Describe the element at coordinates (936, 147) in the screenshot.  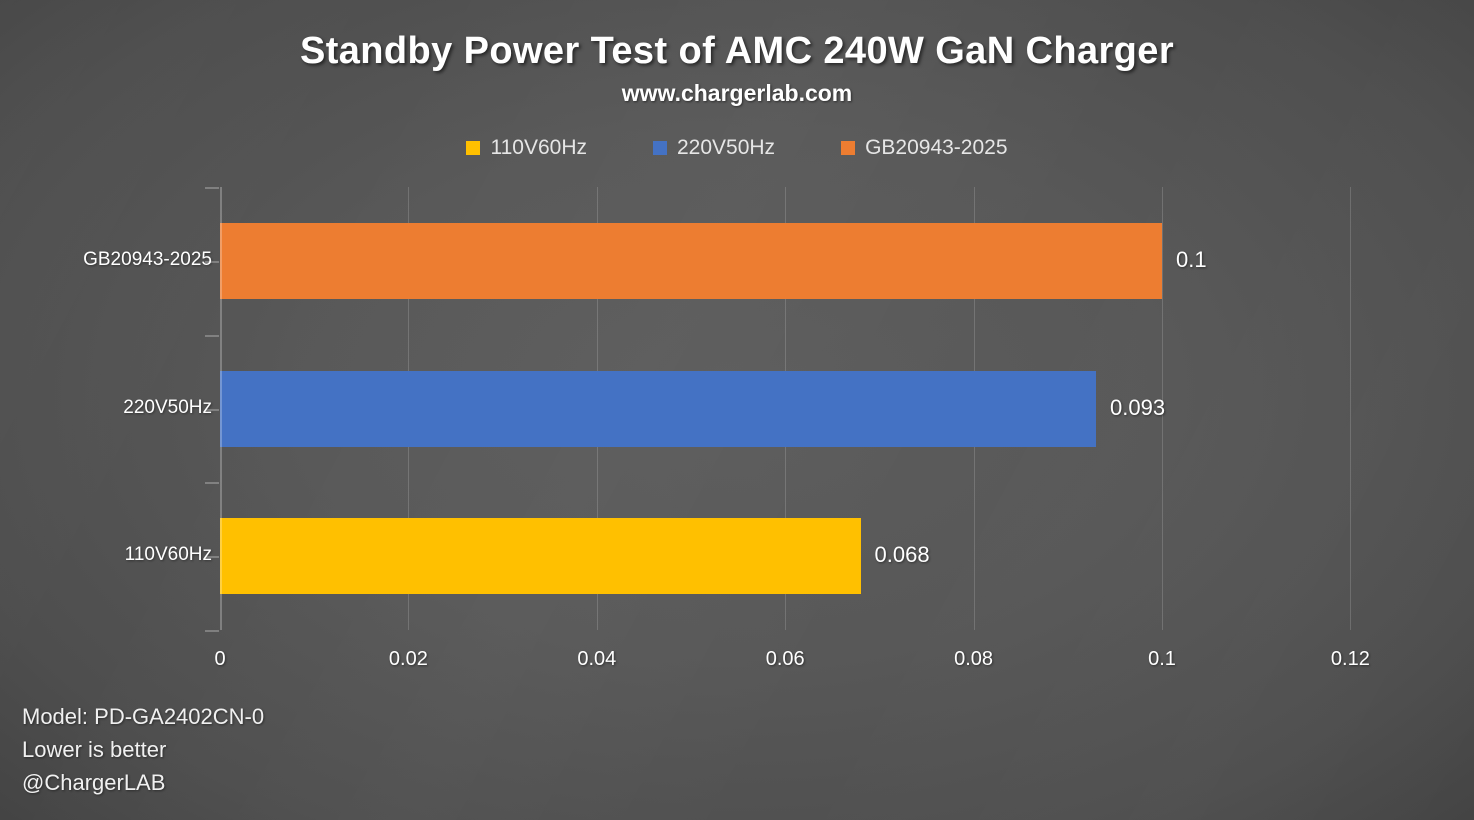
I see `legend-item-label: GB20943-2025` at that location.